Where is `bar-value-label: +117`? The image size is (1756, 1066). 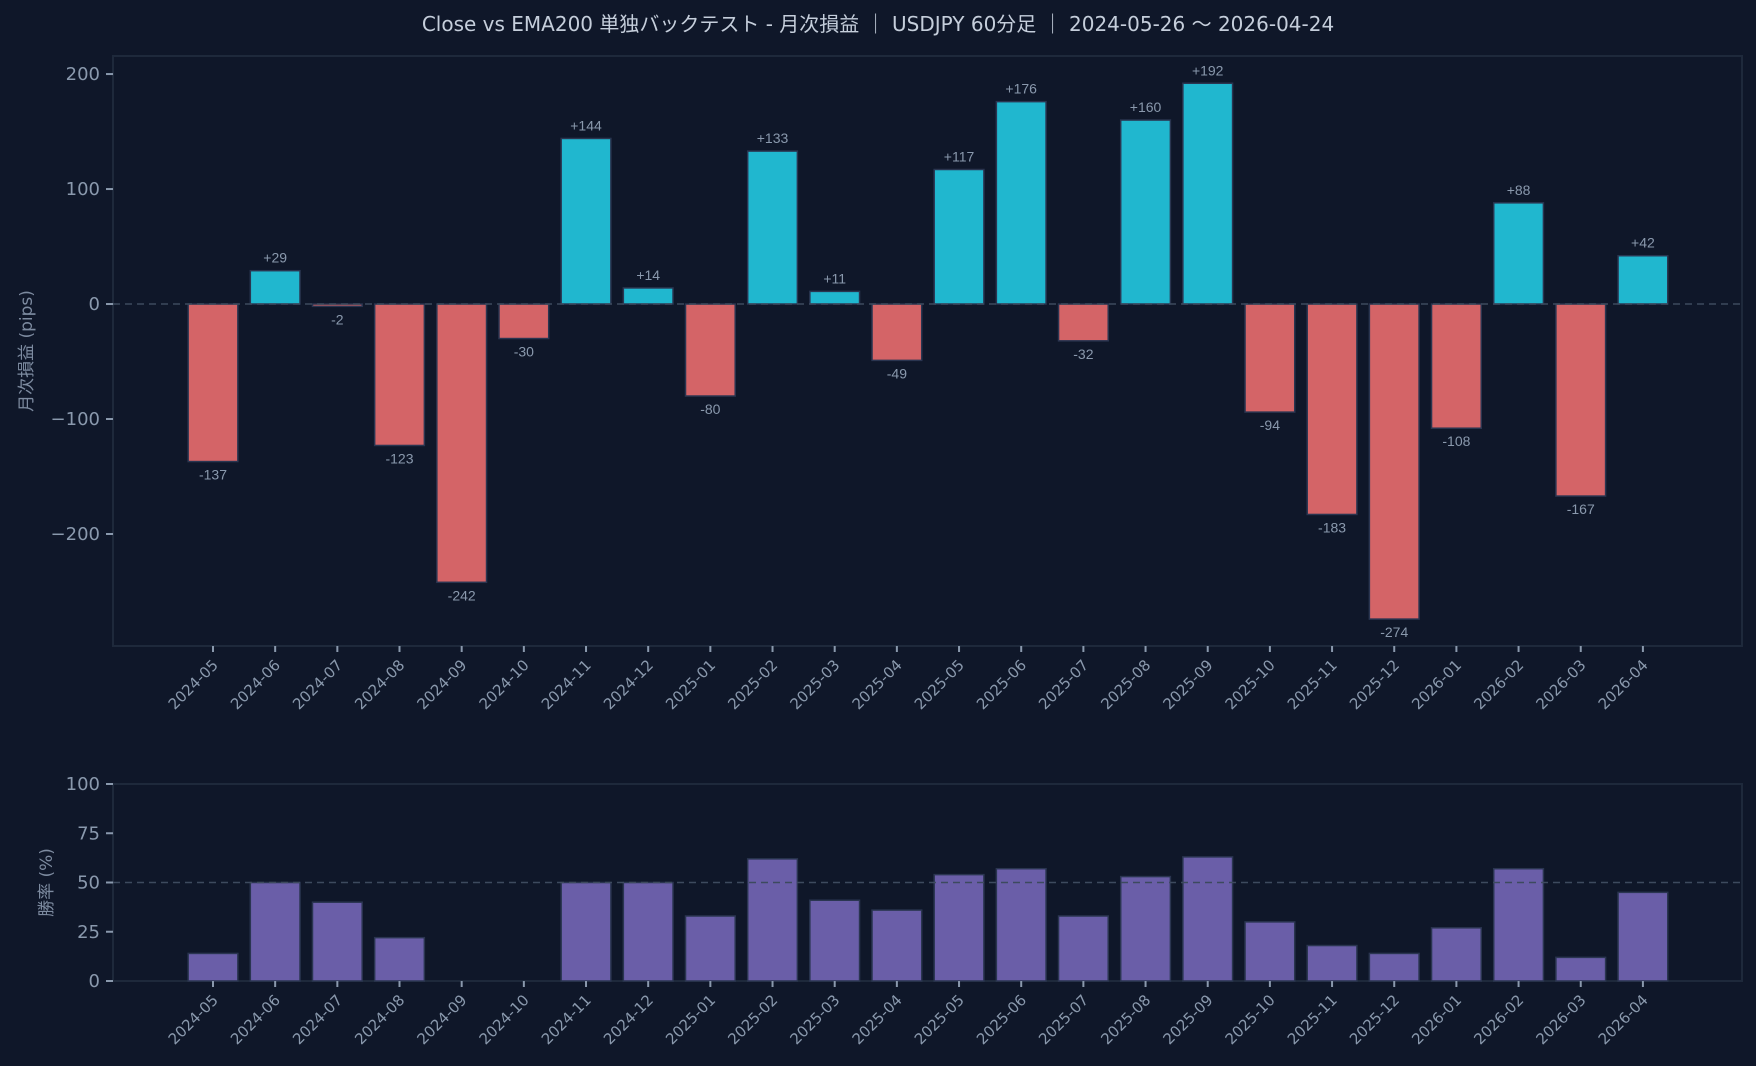
bar-value-label: +117 is located at coordinates (959, 156).